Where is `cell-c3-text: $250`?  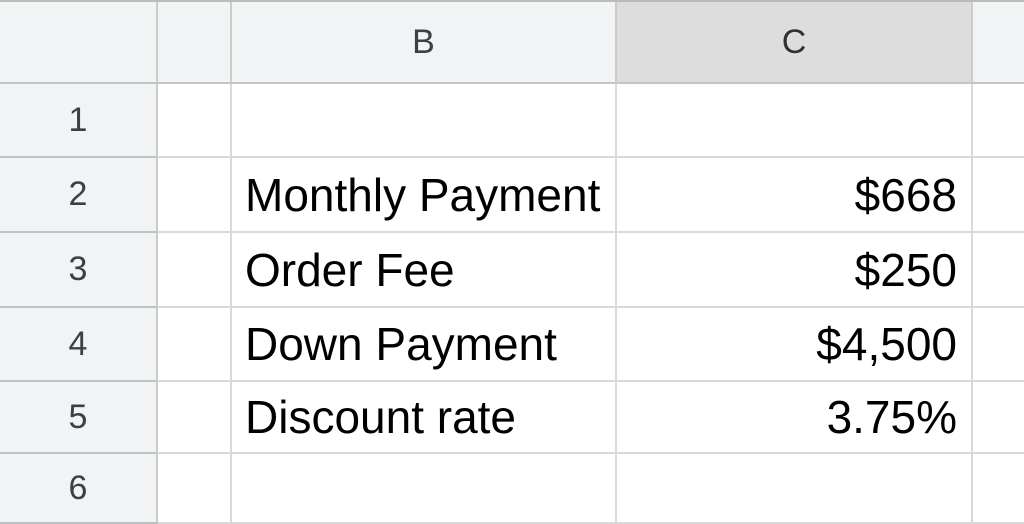
cell-c3-text: $250 is located at coordinates (905, 269).